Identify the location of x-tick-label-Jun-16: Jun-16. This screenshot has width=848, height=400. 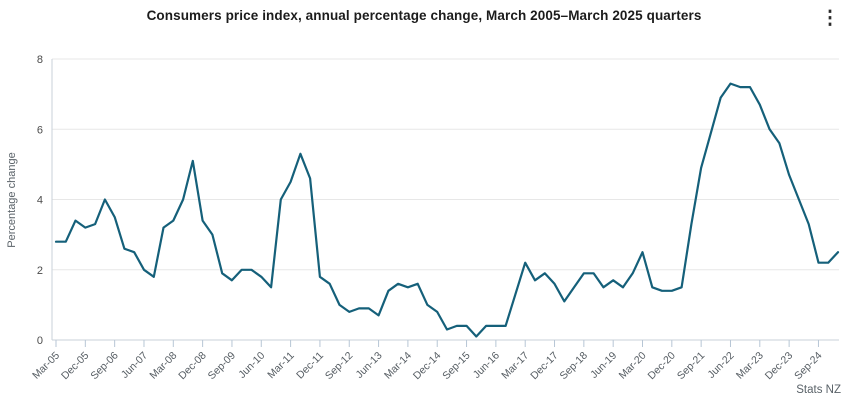
(486, 365).